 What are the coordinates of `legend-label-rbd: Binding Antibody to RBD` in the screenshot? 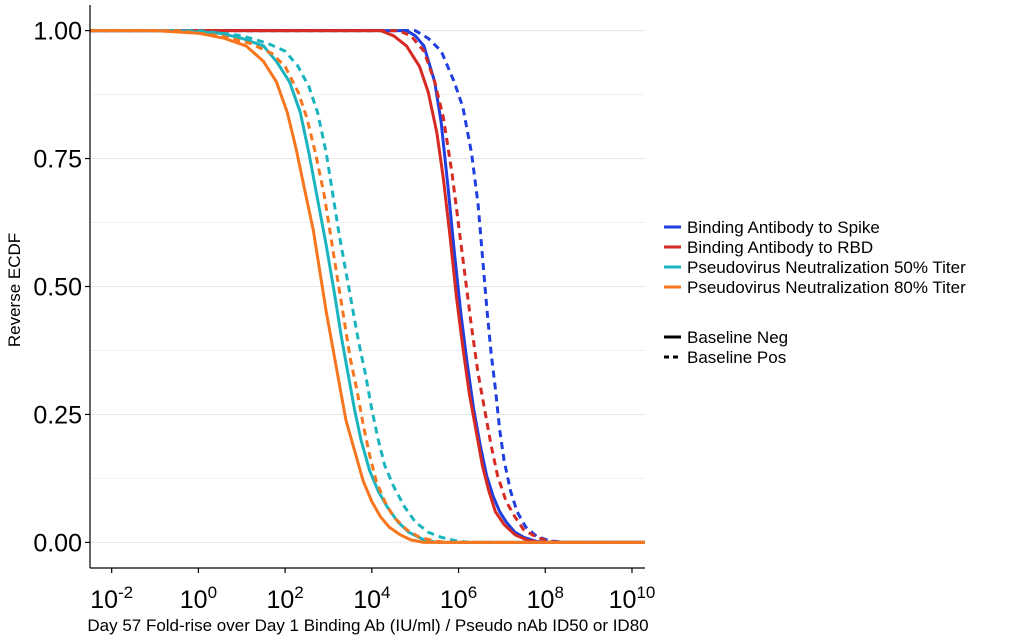 It's located at (780, 247).